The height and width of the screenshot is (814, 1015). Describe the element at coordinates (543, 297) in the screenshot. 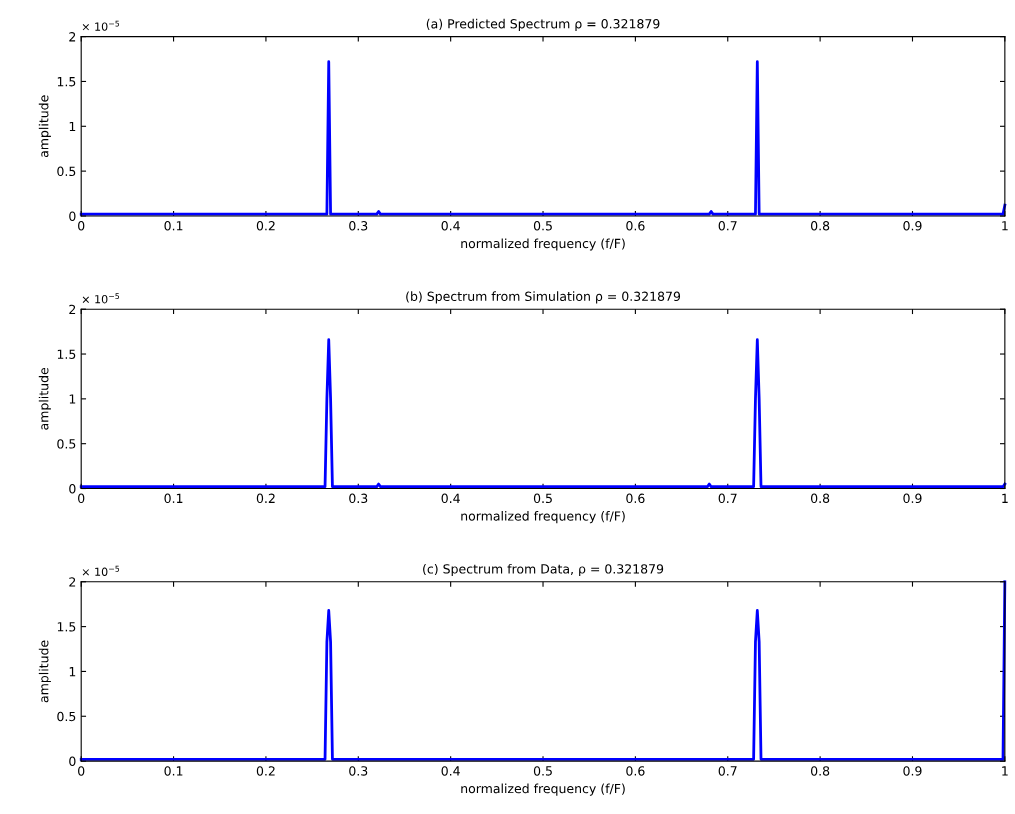

I see `chart-title: (b) Spectrum from Simulation ρ = 0.321879` at that location.